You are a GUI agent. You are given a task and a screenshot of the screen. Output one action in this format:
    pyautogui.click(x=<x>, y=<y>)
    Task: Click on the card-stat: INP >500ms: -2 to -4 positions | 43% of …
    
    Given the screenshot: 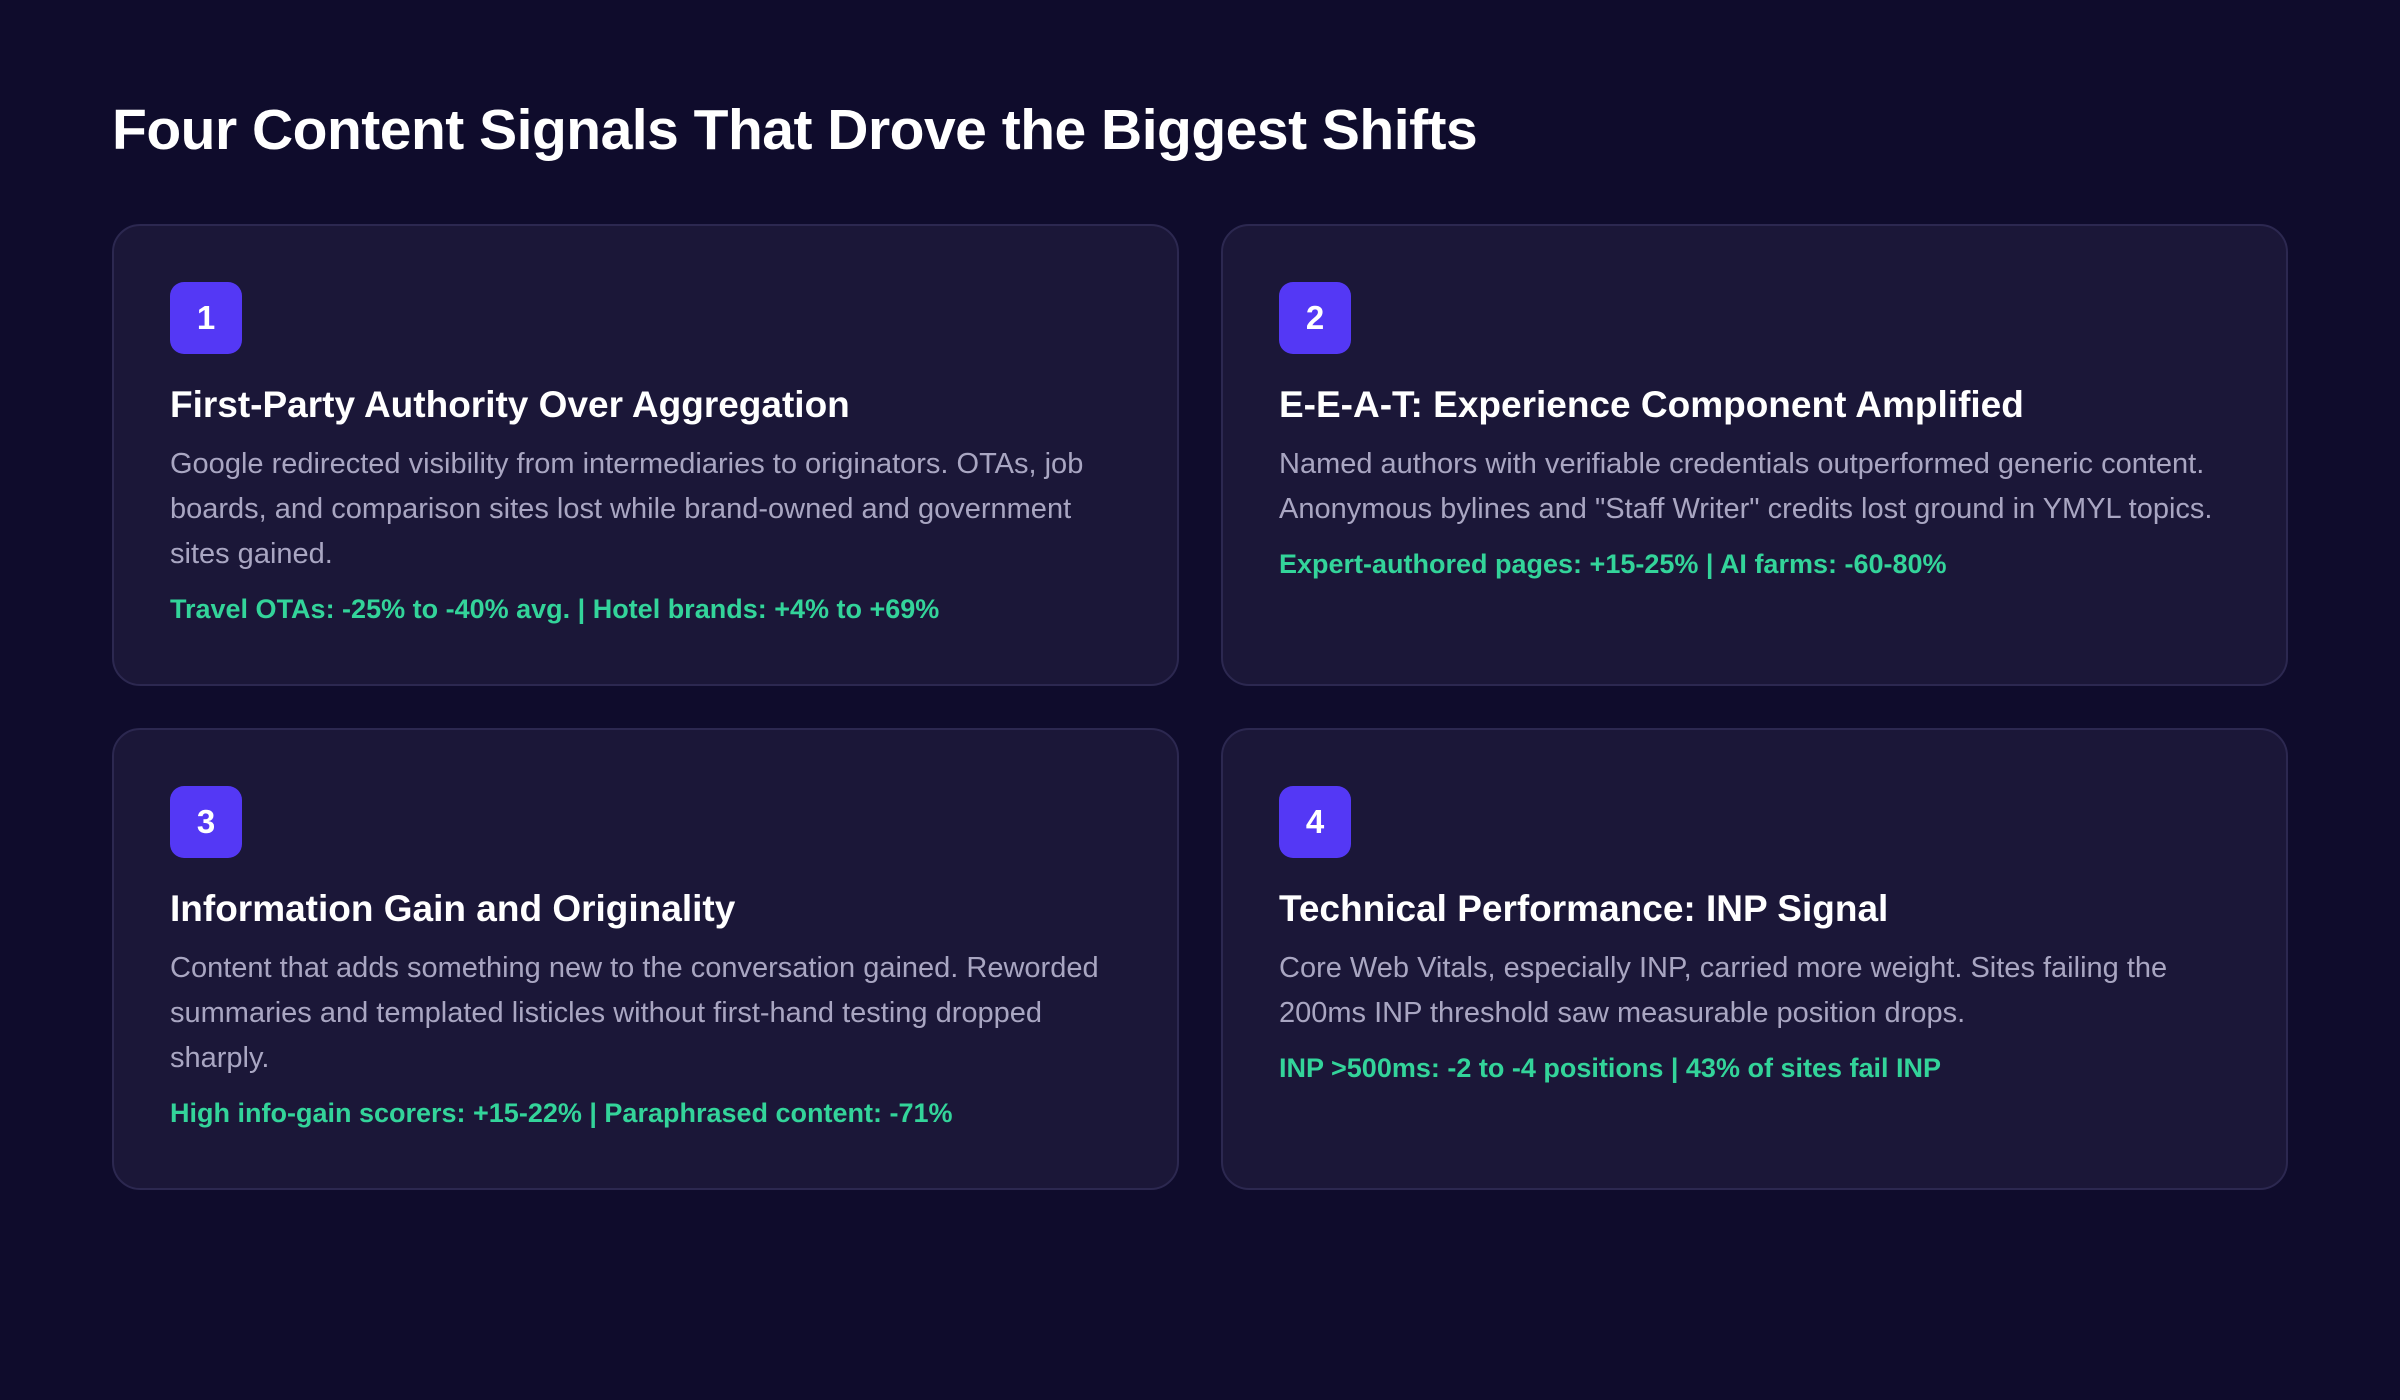 What is the action you would take?
    pyautogui.click(x=1610, y=1068)
    